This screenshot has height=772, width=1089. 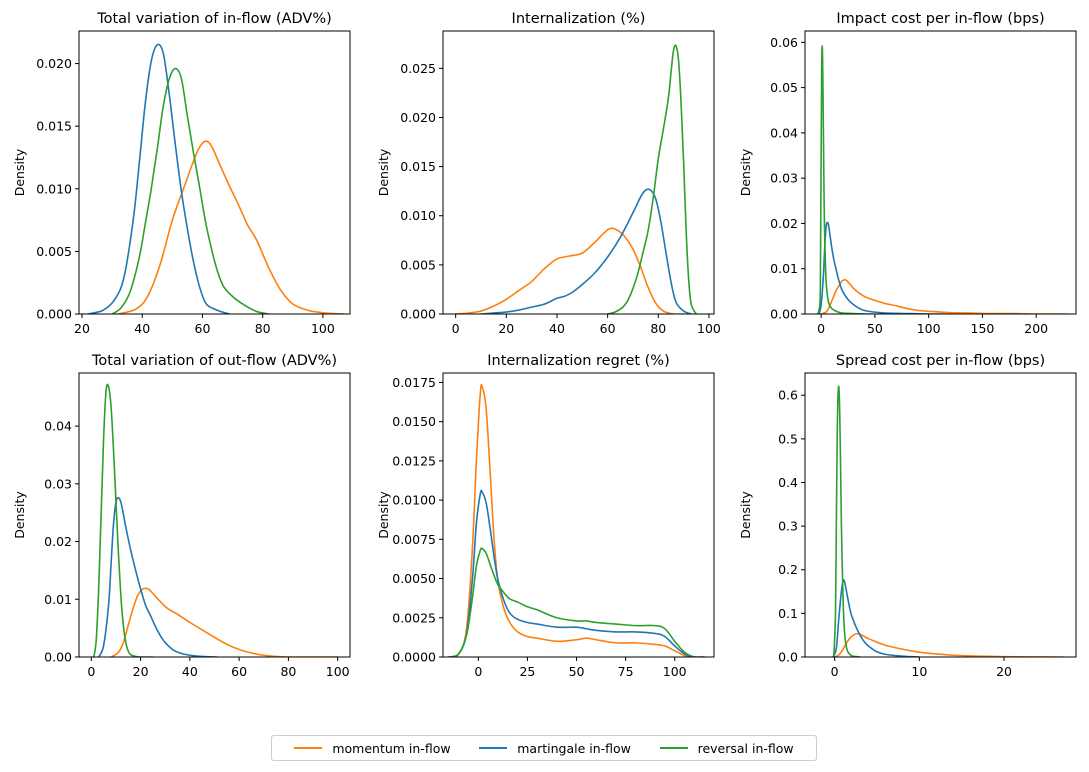 I want to click on y-tick-label: 0.000, so click(x=54, y=314).